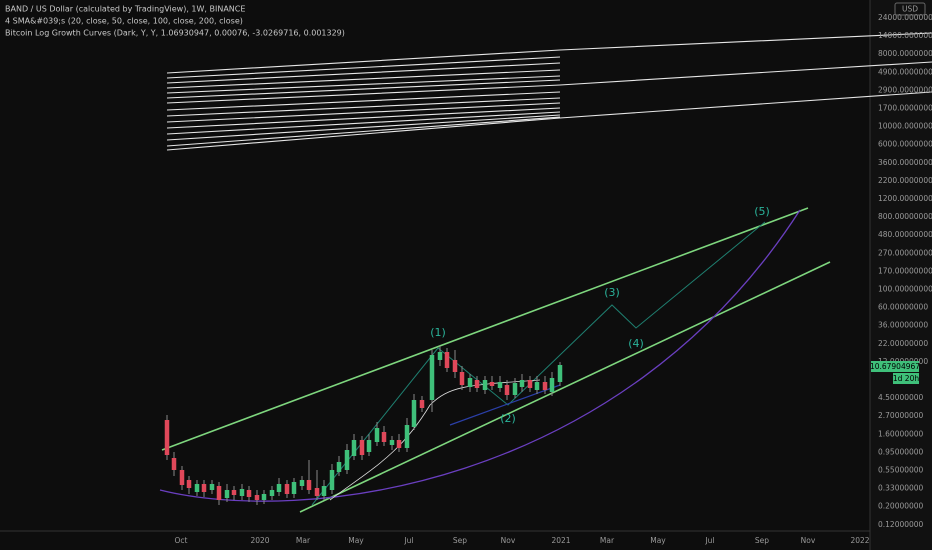 Image resolution: width=932 pixels, height=550 pixels. I want to click on price-label: 1700.00000000, so click(905, 108).